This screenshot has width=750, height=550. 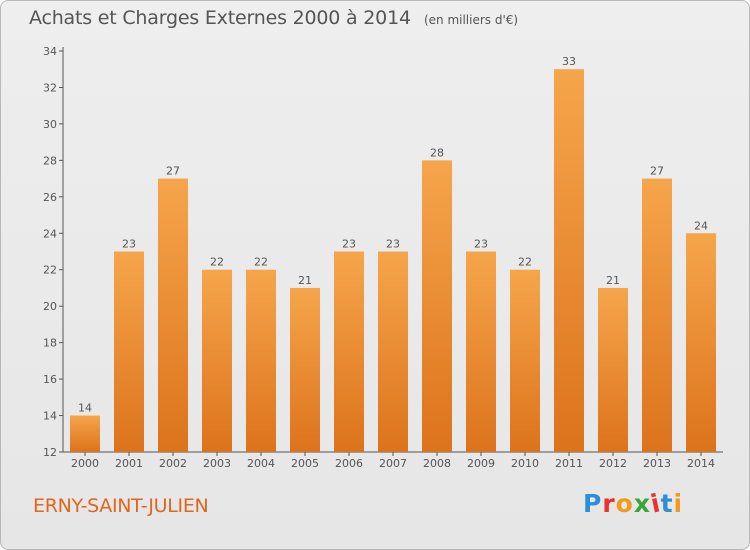 I want to click on x-tick-label: 2008, so click(x=437, y=463).